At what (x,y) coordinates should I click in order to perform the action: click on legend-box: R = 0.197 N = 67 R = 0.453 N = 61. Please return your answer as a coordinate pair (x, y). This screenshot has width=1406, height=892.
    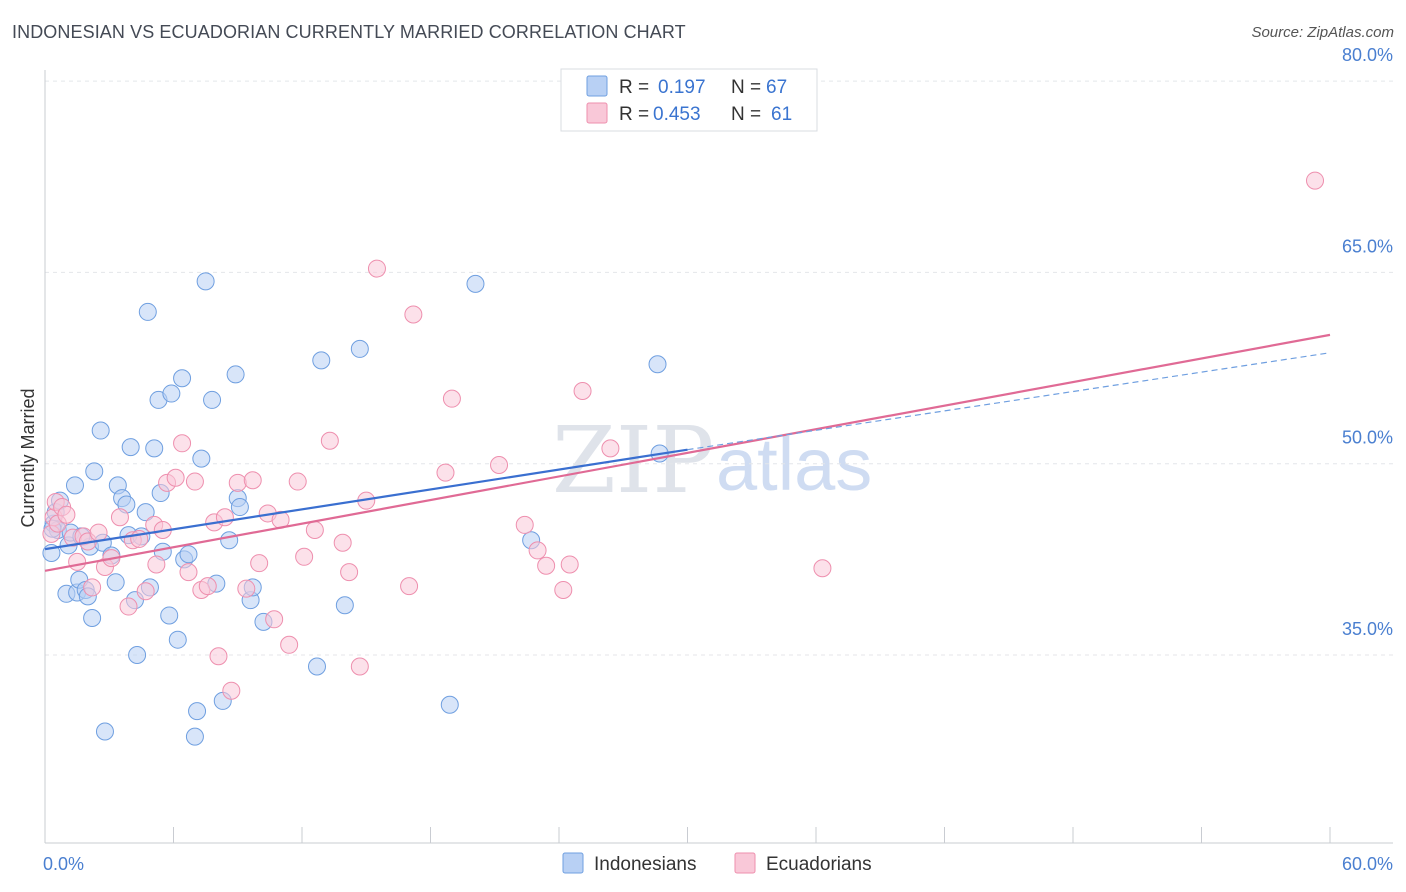
    Looking at the image, I should click on (689, 100).